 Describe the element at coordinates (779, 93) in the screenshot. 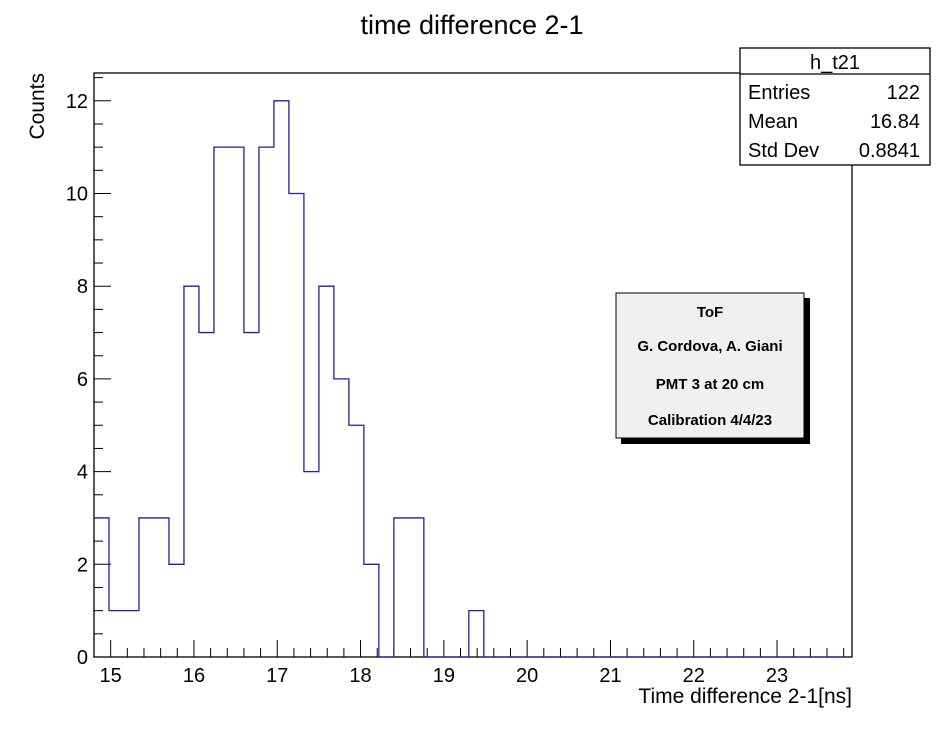

I see `stats-label-entries: Entries` at that location.